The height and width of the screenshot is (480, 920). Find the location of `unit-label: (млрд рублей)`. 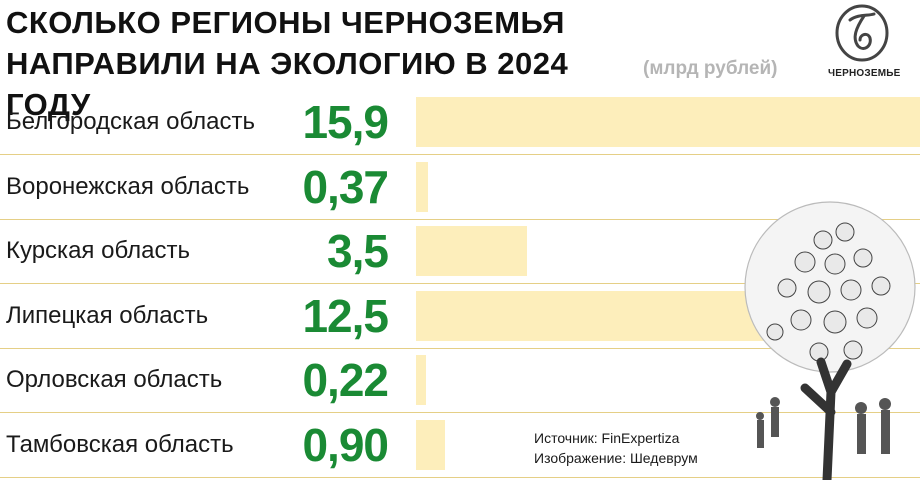

unit-label: (млрд рублей) is located at coordinates (710, 68).